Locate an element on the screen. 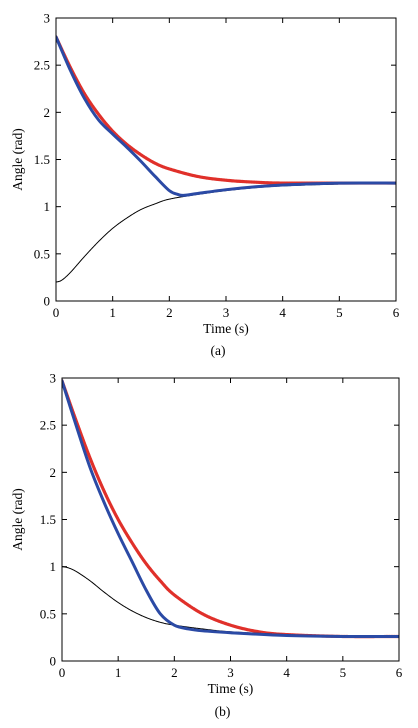 The width and height of the screenshot is (418, 728). panel-caption: (b) is located at coordinates (223, 711).